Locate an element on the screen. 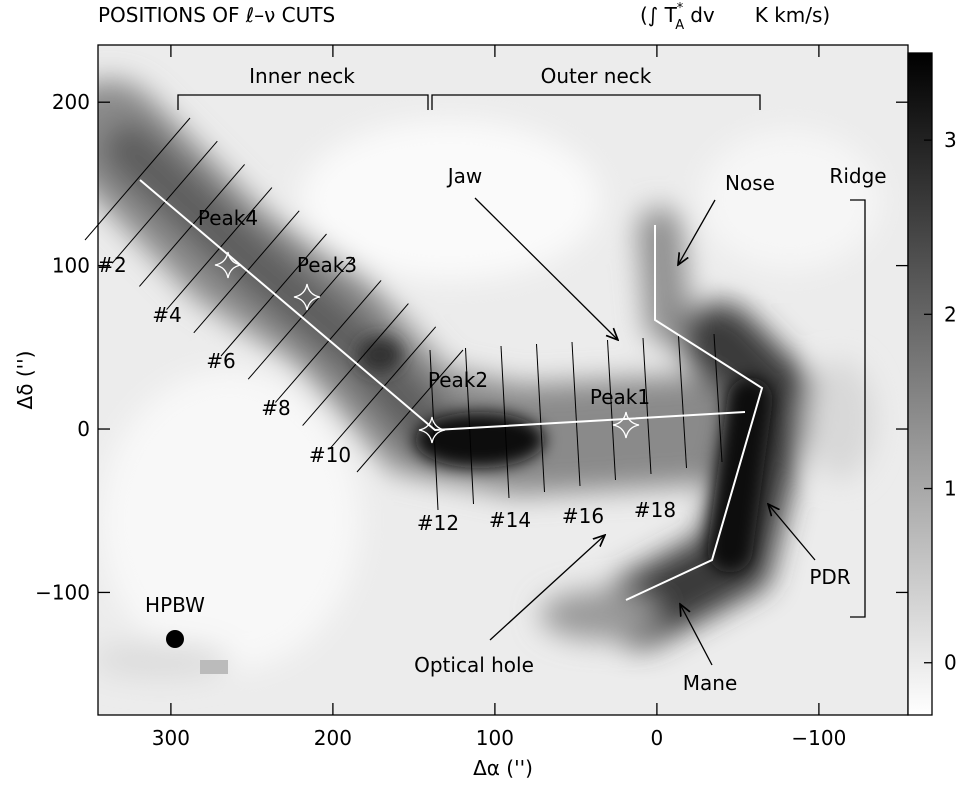  cut-label: #12 is located at coordinates (438, 523).